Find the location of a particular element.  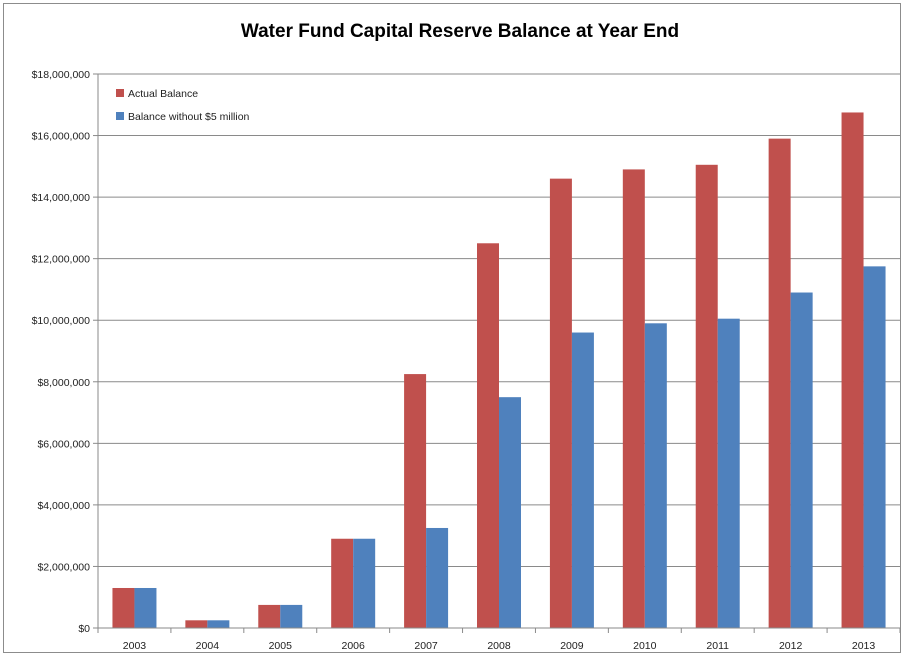

x-tick-label: 2012 is located at coordinates (791, 646).